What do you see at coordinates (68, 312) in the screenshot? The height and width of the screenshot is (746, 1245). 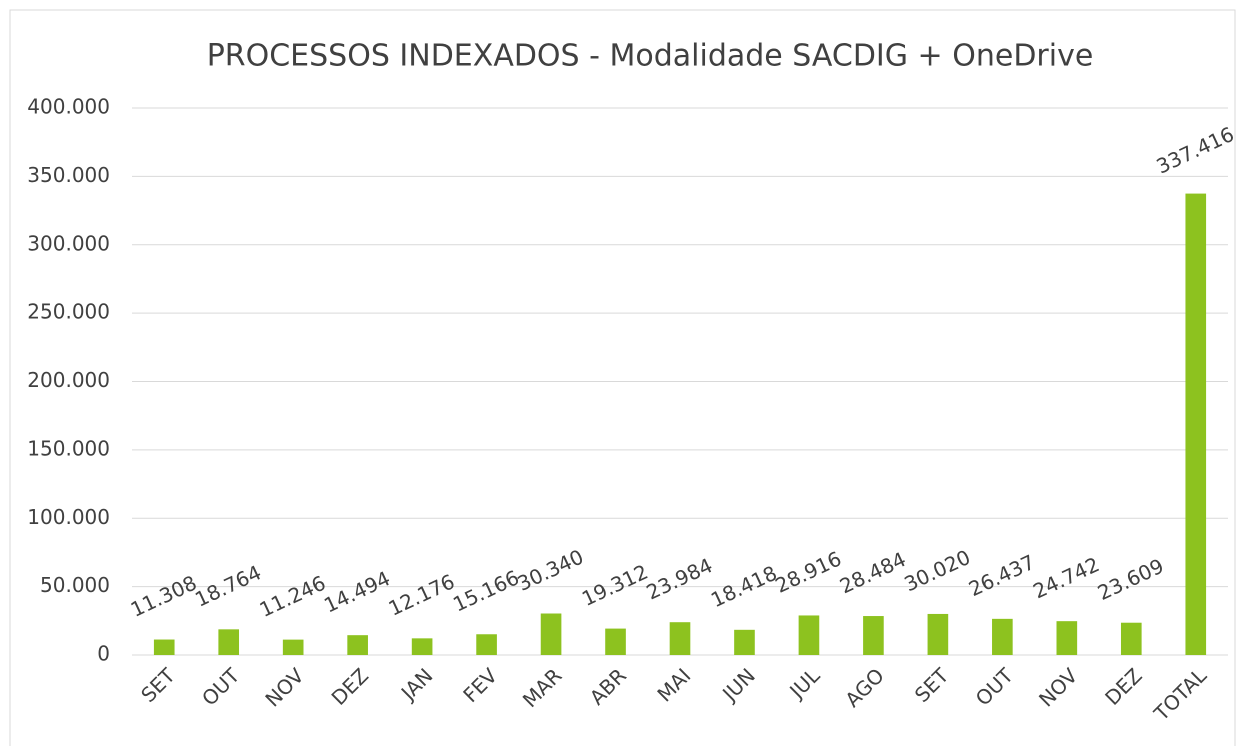 I see `y-tick-label: 250.000` at bounding box center [68, 312].